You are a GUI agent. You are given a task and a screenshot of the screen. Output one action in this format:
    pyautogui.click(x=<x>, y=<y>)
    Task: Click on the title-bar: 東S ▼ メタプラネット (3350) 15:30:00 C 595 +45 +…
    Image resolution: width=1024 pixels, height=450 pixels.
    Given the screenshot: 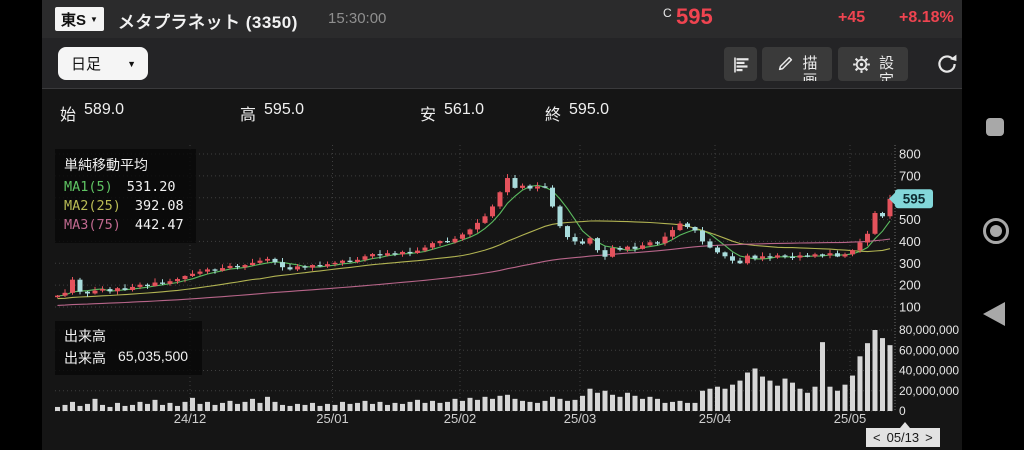 What is the action you would take?
    pyautogui.click(x=502, y=19)
    